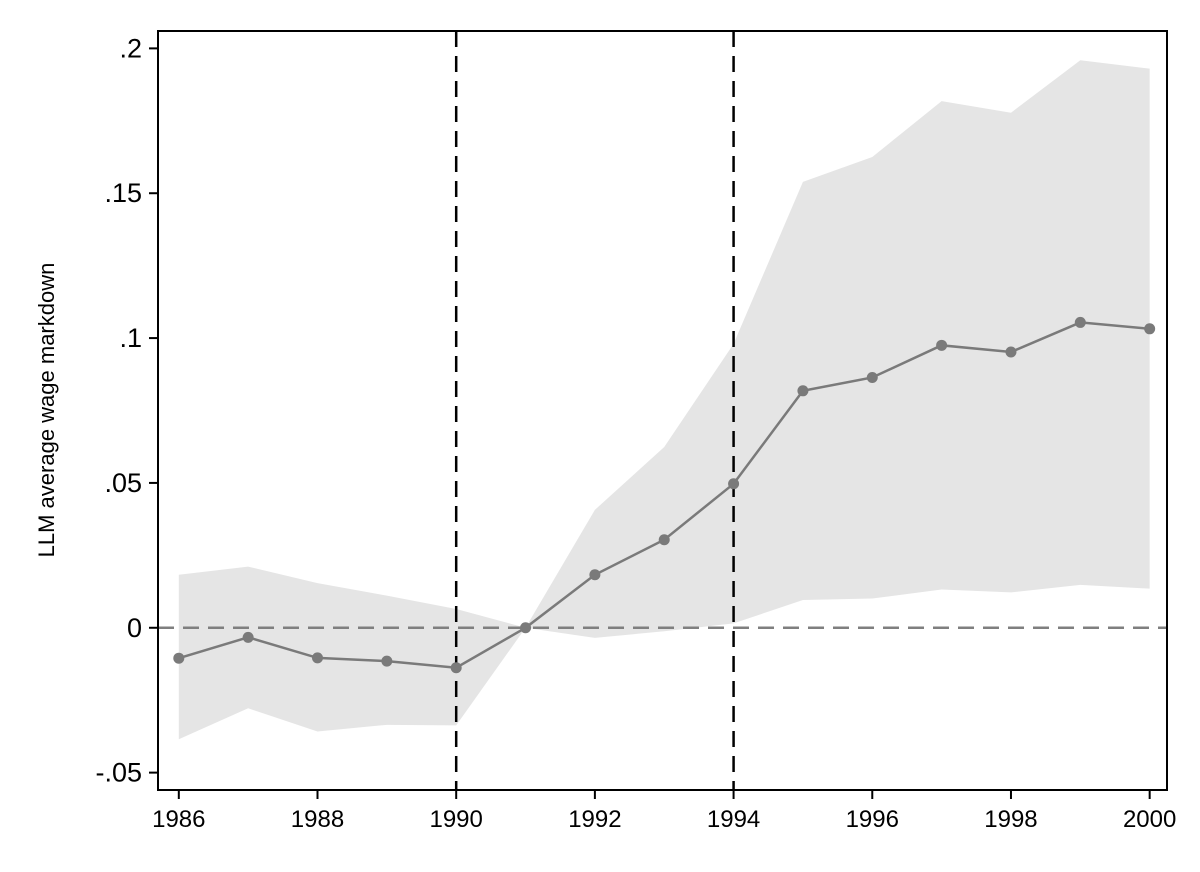  What do you see at coordinates (130, 48) in the screenshot?
I see `y-tick-label: .2` at bounding box center [130, 48].